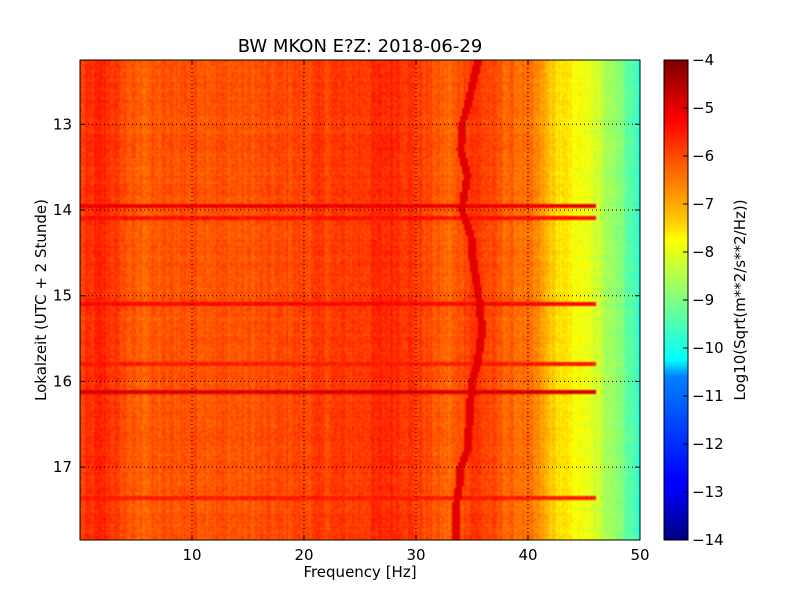  I want to click on colorbar-tick-label: −6, so click(703, 156).